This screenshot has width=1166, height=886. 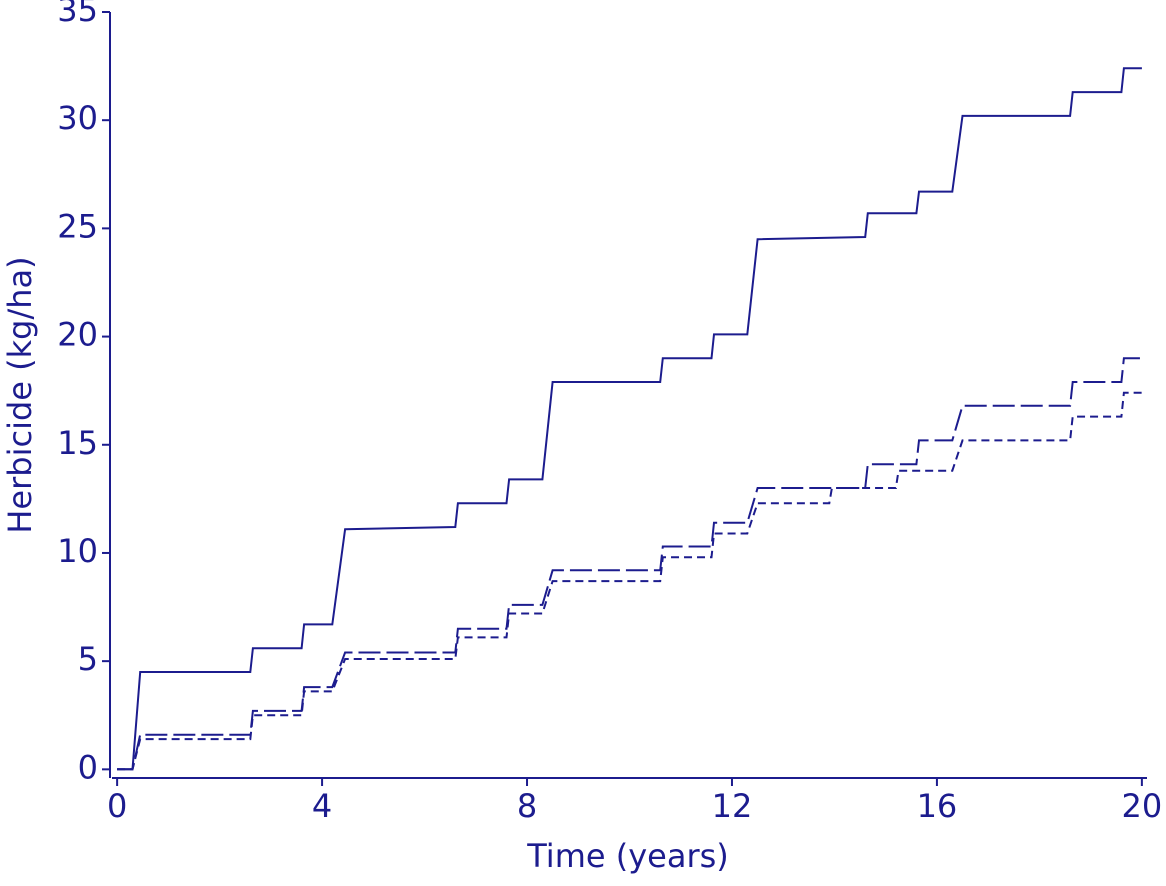 I want to click on y-tick-label: 15, so click(x=77, y=443).